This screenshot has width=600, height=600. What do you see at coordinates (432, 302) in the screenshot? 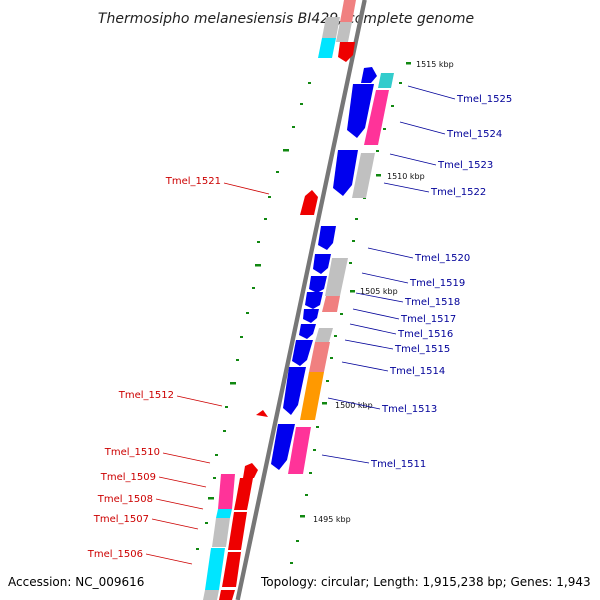
I see `gene-label-right: Tmel_1518` at bounding box center [432, 302].